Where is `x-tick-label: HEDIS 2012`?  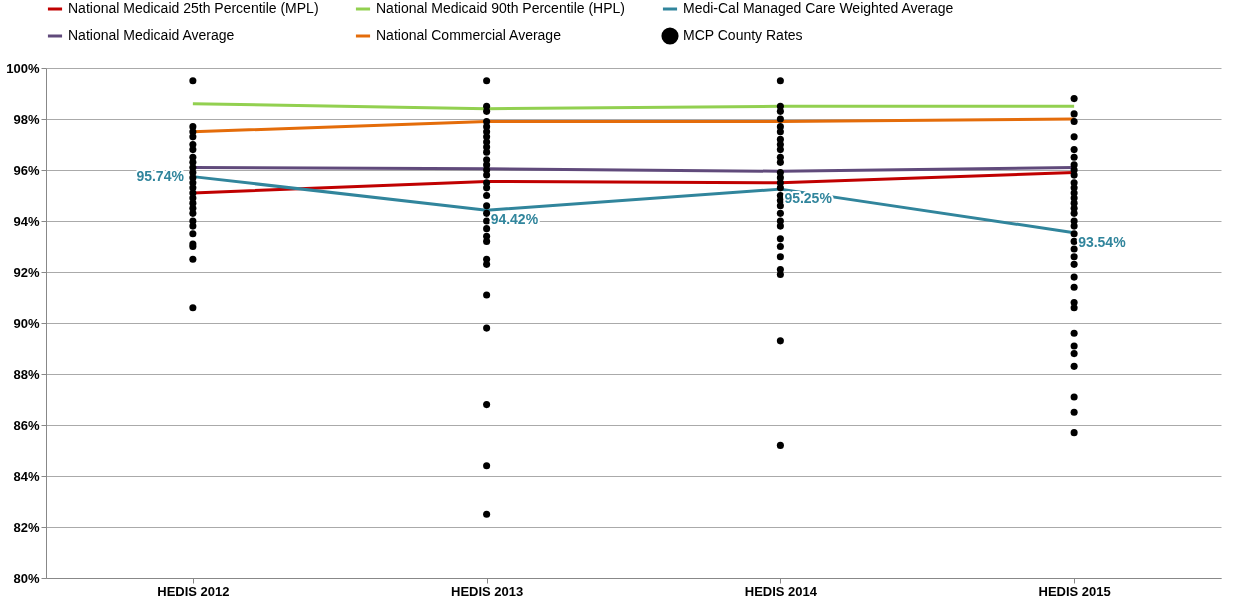 x-tick-label: HEDIS 2012 is located at coordinates (193, 591).